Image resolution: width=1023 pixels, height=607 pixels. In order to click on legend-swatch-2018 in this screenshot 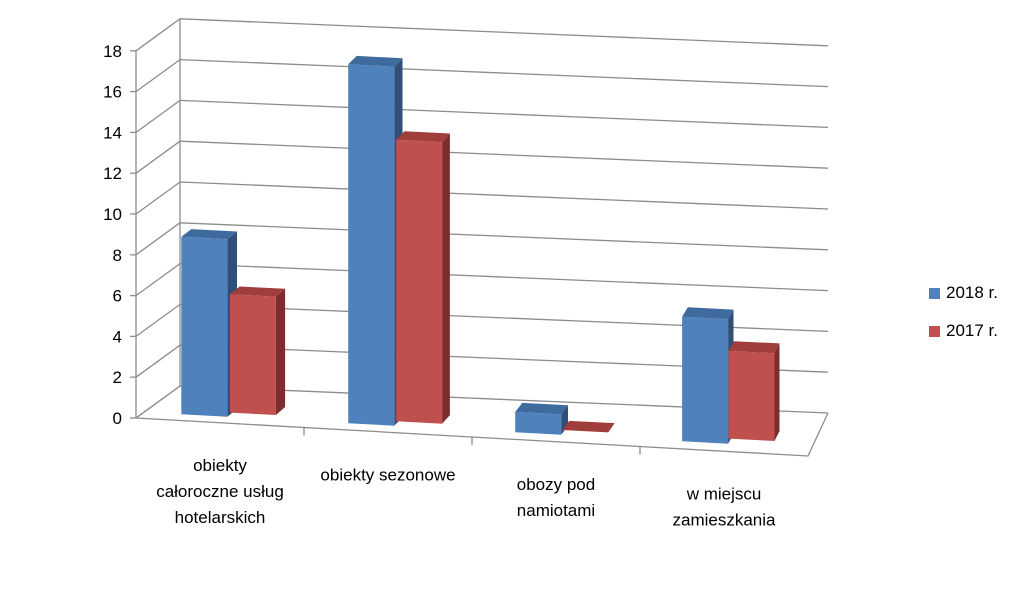, I will do `click(934, 293)`.